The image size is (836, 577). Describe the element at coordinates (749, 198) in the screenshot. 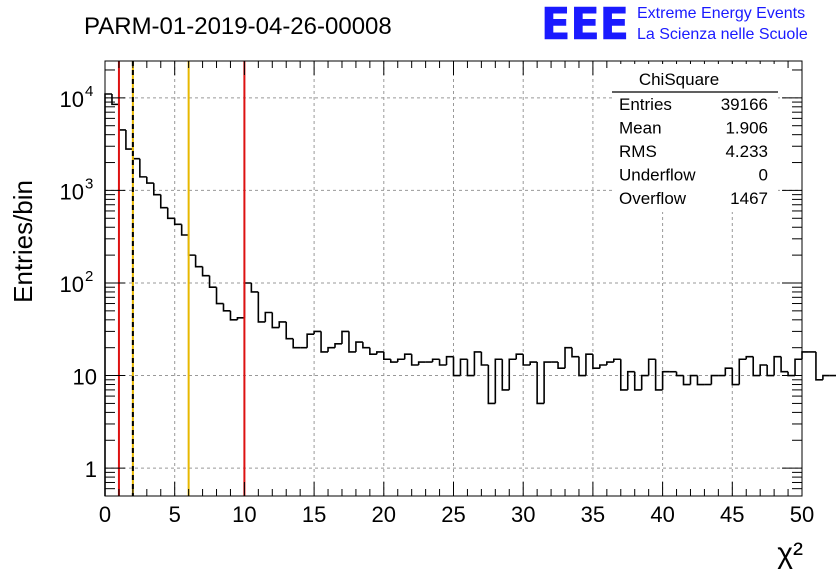

I see `stats-value: 1467` at that location.